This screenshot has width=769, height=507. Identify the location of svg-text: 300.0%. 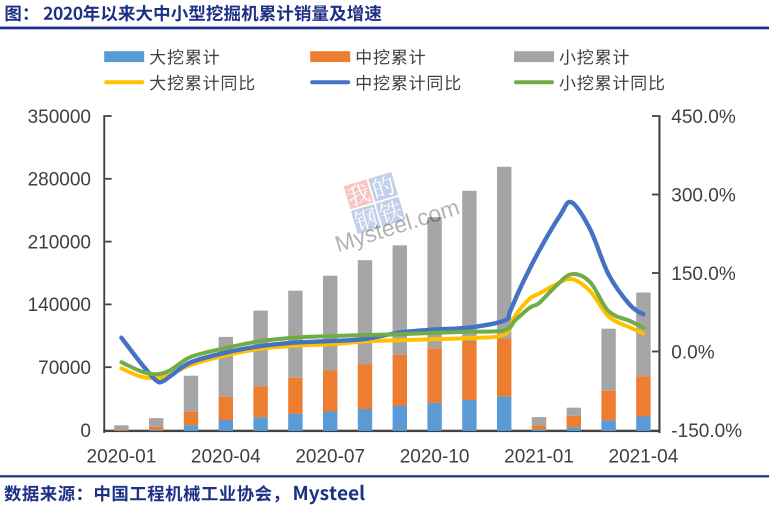
(703, 195).